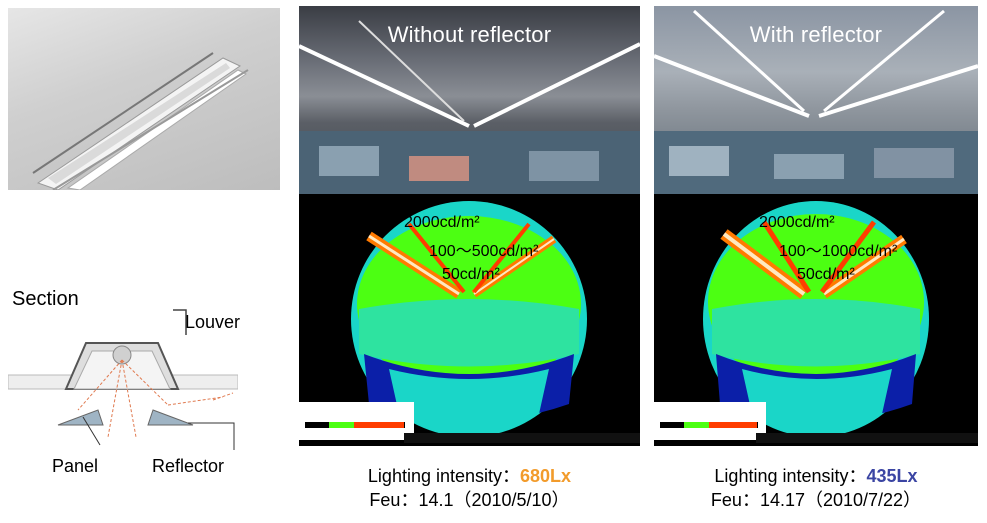 The width and height of the screenshot is (987, 523). What do you see at coordinates (826, 275) in the screenshot?
I see `with-label-50: 50cd/m²` at bounding box center [826, 275].